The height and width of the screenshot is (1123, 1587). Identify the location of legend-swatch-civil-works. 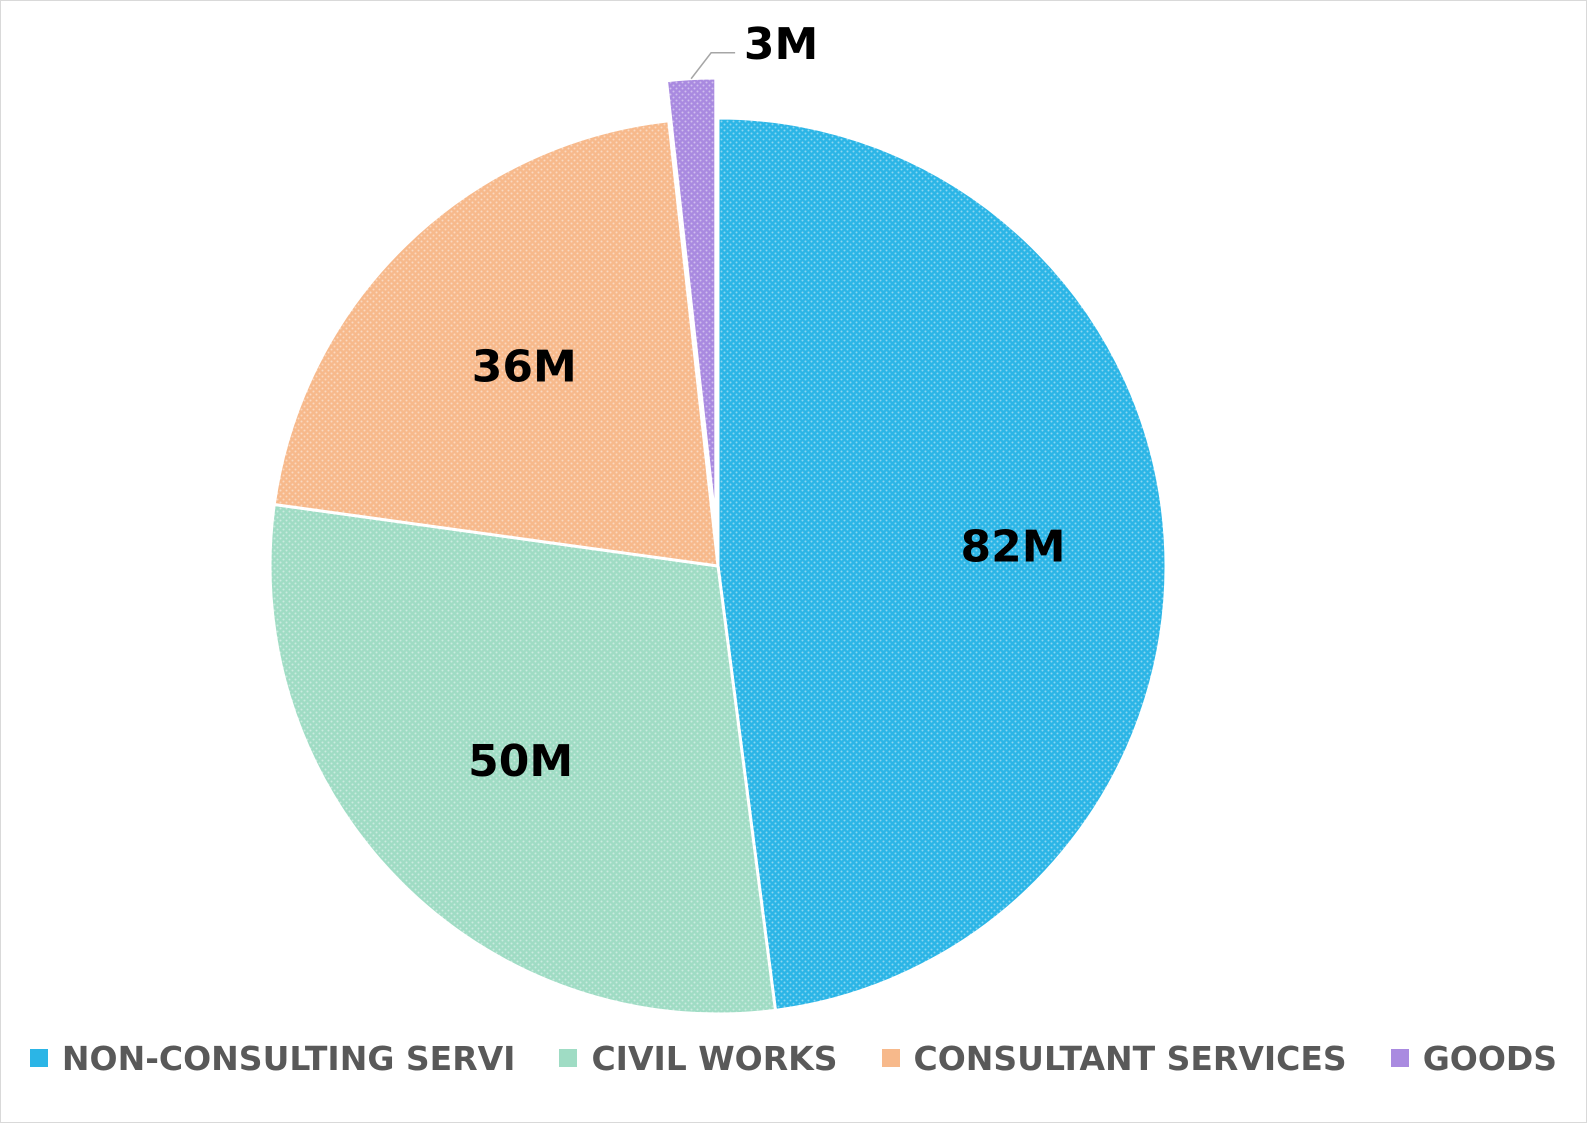
(568, 1058).